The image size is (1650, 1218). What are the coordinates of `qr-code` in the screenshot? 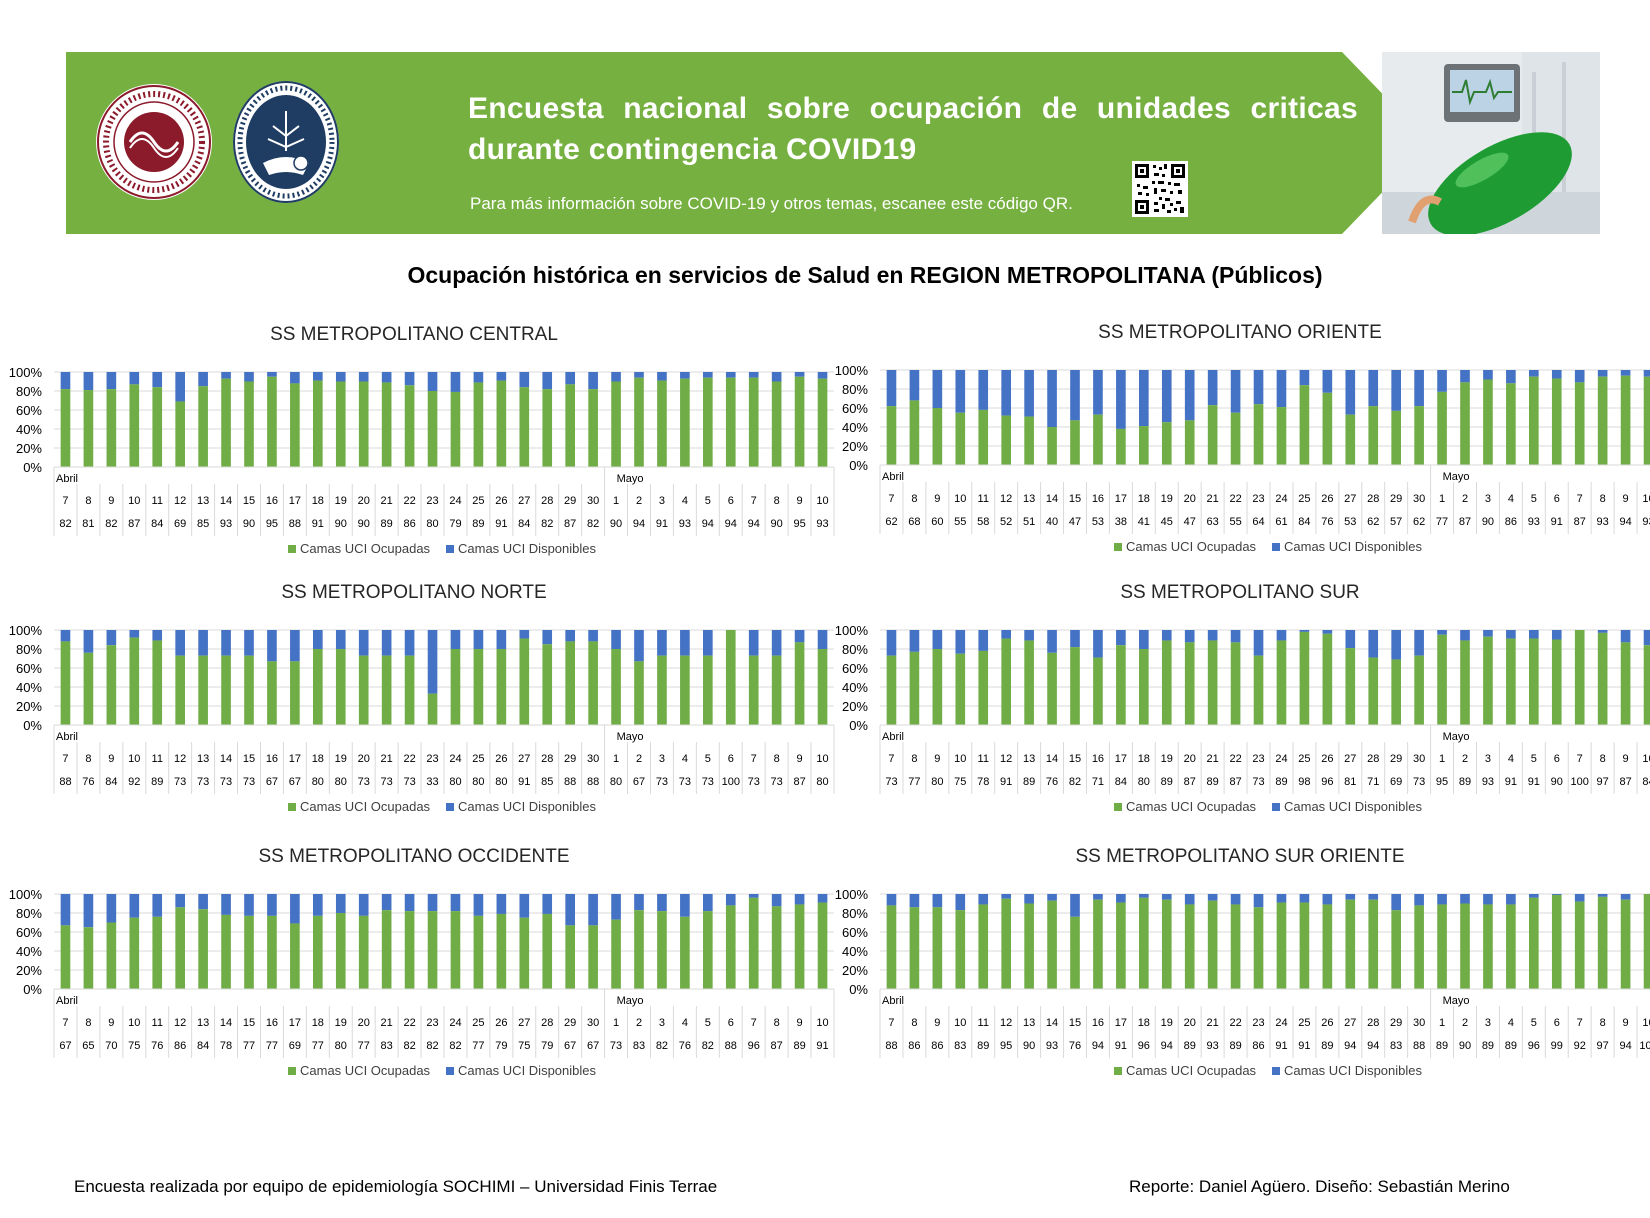 It's located at (1160, 189).